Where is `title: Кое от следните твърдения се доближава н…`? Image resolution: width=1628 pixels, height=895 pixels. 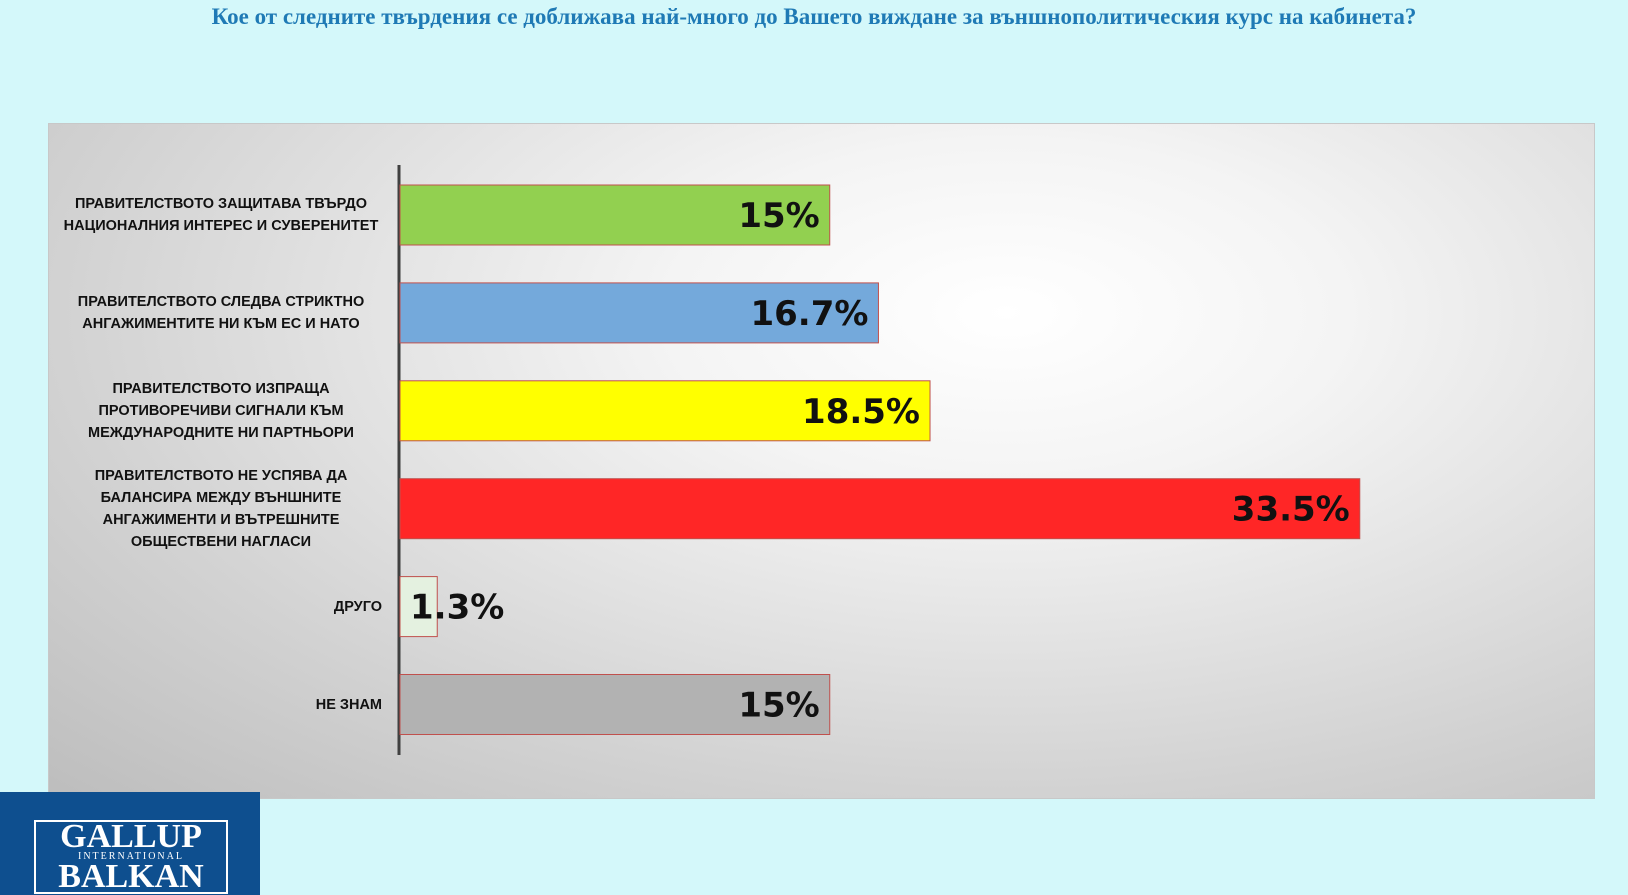 title: Кое от следните твърдения се доближава н… is located at coordinates (814, 16).